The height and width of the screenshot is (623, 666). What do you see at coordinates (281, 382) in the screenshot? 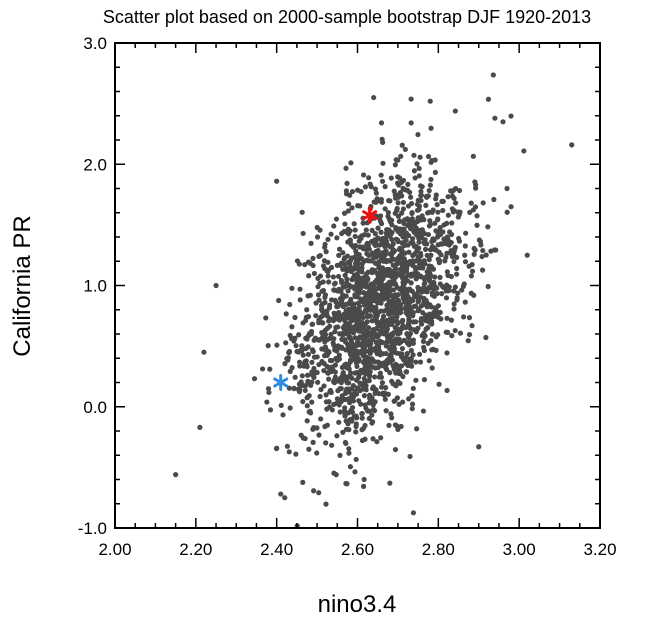
I see `asterisk-stroke` at bounding box center [281, 382].